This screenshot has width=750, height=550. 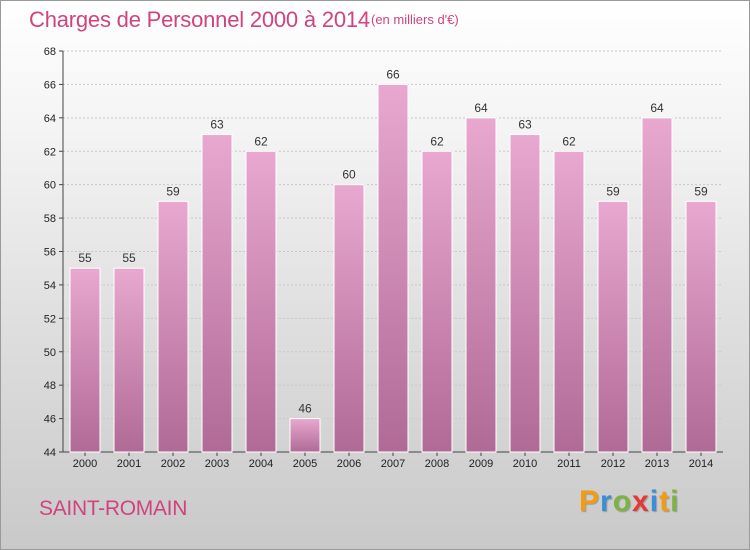 I want to click on commune-name: SAINT-ROMAIN, so click(x=113, y=508).